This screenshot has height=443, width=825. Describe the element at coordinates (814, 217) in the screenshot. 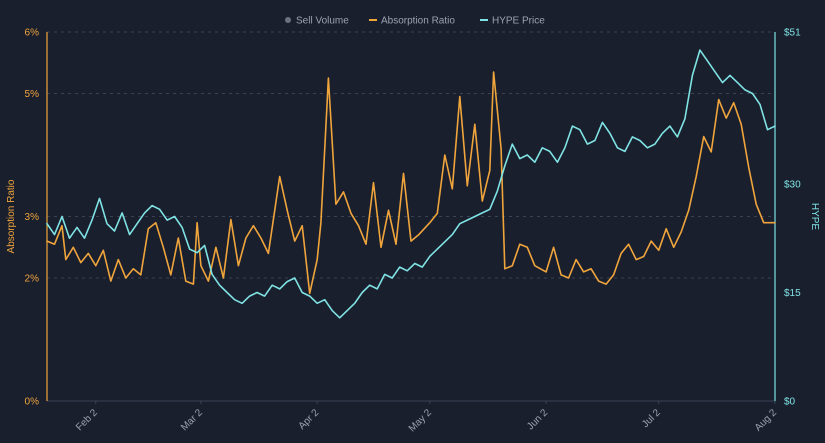

I see `y-right-title: HYPE` at that location.